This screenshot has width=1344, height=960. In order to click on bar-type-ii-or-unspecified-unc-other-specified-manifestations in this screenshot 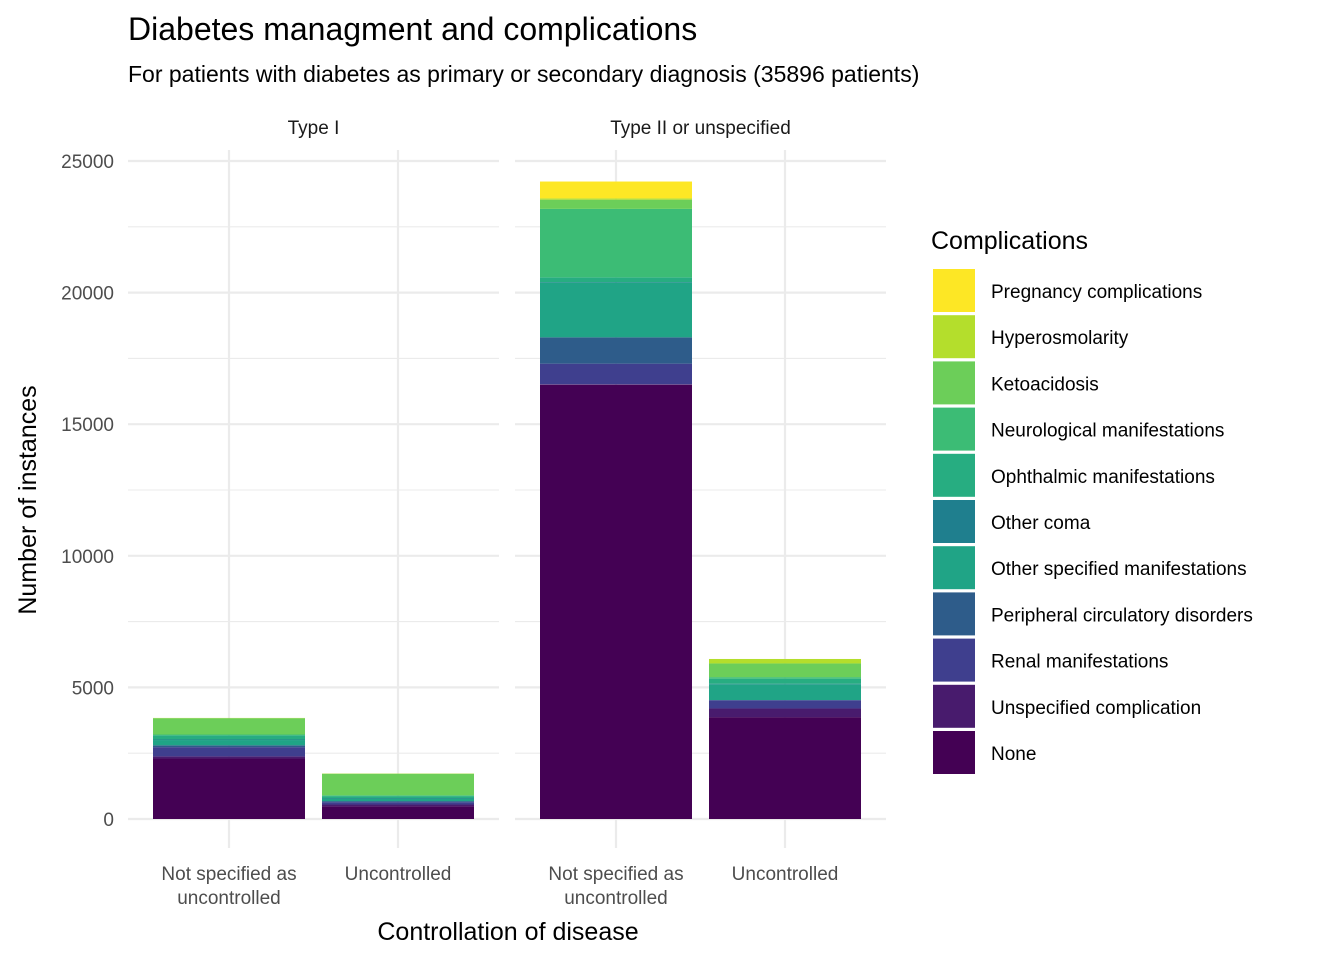, I will do `click(785, 692)`.